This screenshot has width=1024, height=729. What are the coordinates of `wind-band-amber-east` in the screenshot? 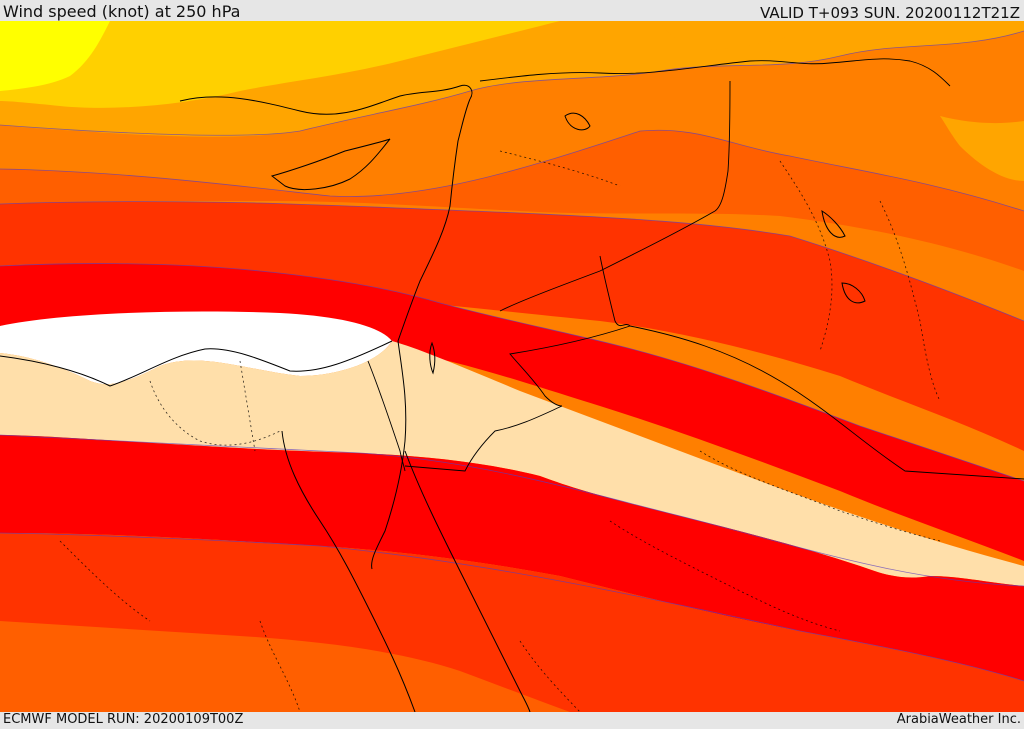 It's located at (982, 148).